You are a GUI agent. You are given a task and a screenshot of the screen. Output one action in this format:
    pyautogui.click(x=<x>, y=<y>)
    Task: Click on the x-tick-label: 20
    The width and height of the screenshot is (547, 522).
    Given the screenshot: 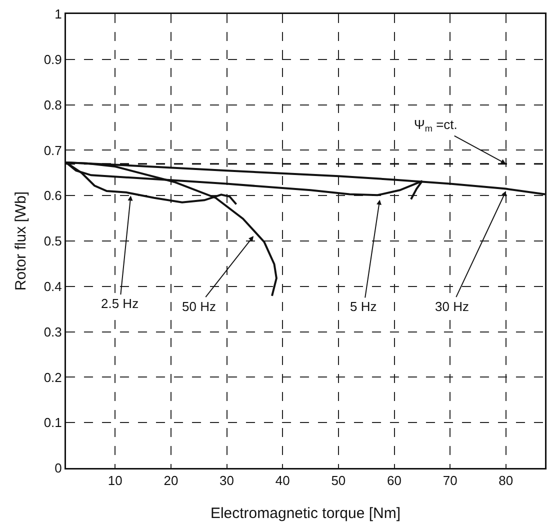 What is the action you would take?
    pyautogui.click(x=171, y=480)
    